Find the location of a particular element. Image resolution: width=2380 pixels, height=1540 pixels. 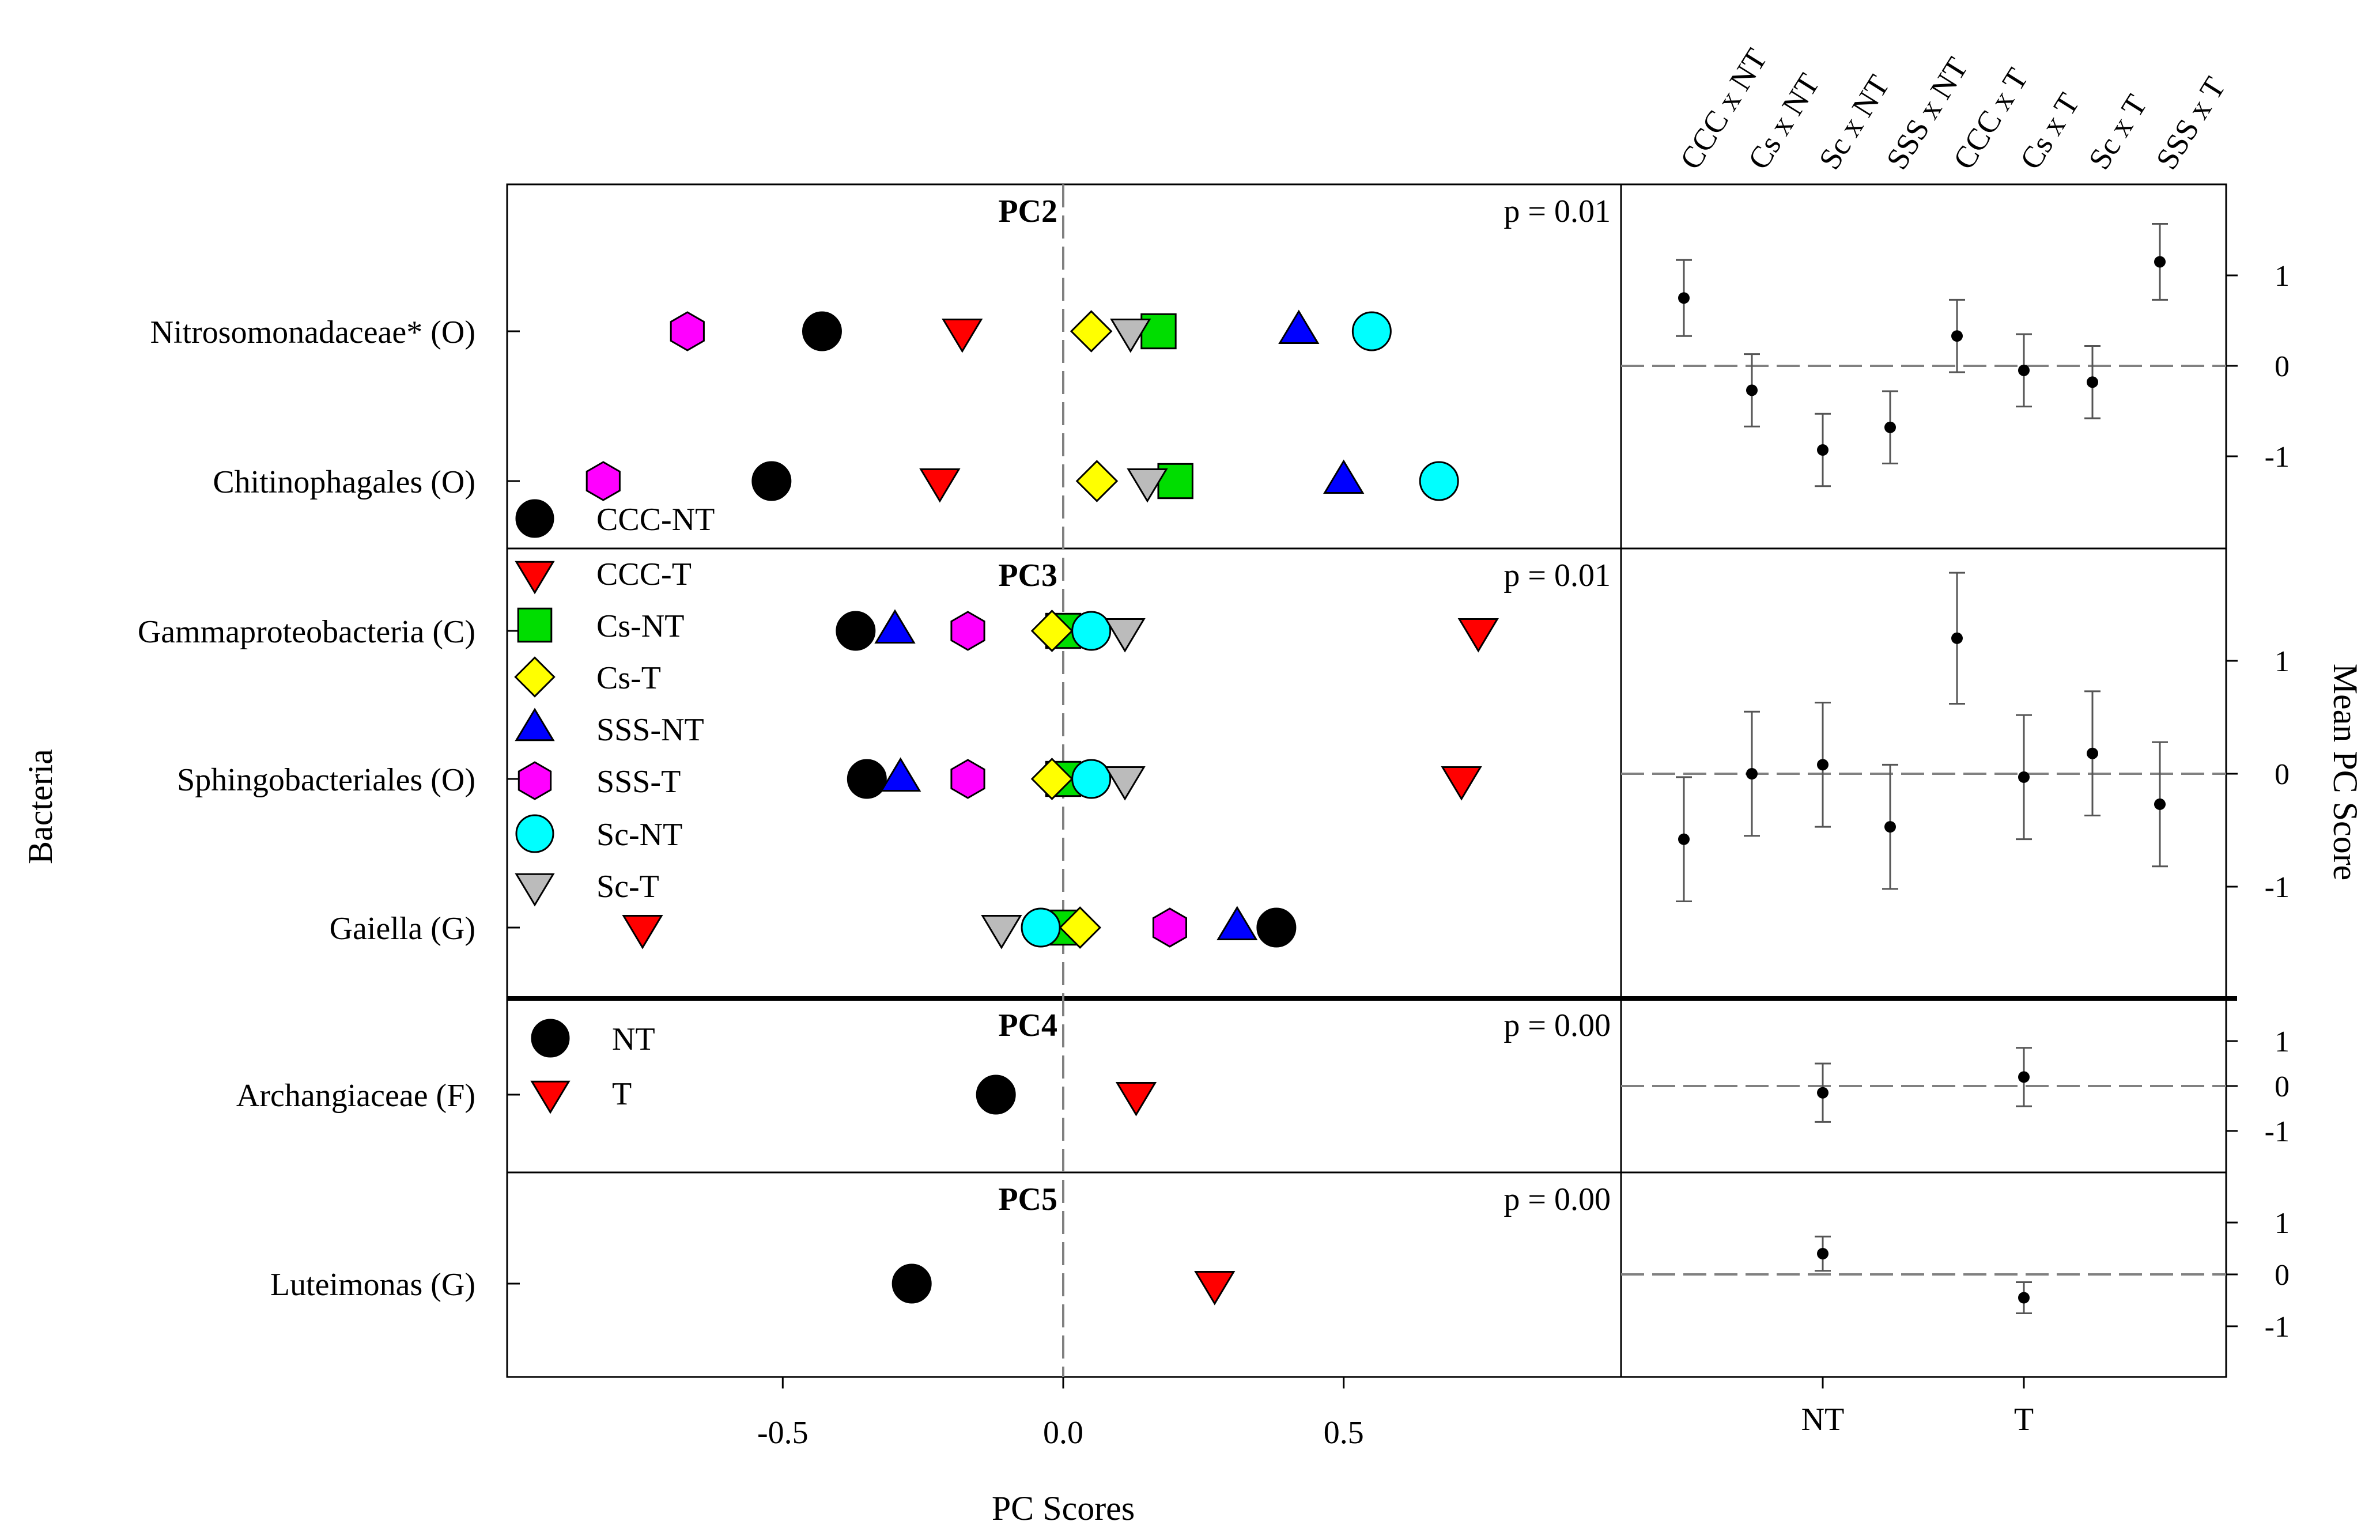

panel-title: PC3 is located at coordinates (1027, 576).